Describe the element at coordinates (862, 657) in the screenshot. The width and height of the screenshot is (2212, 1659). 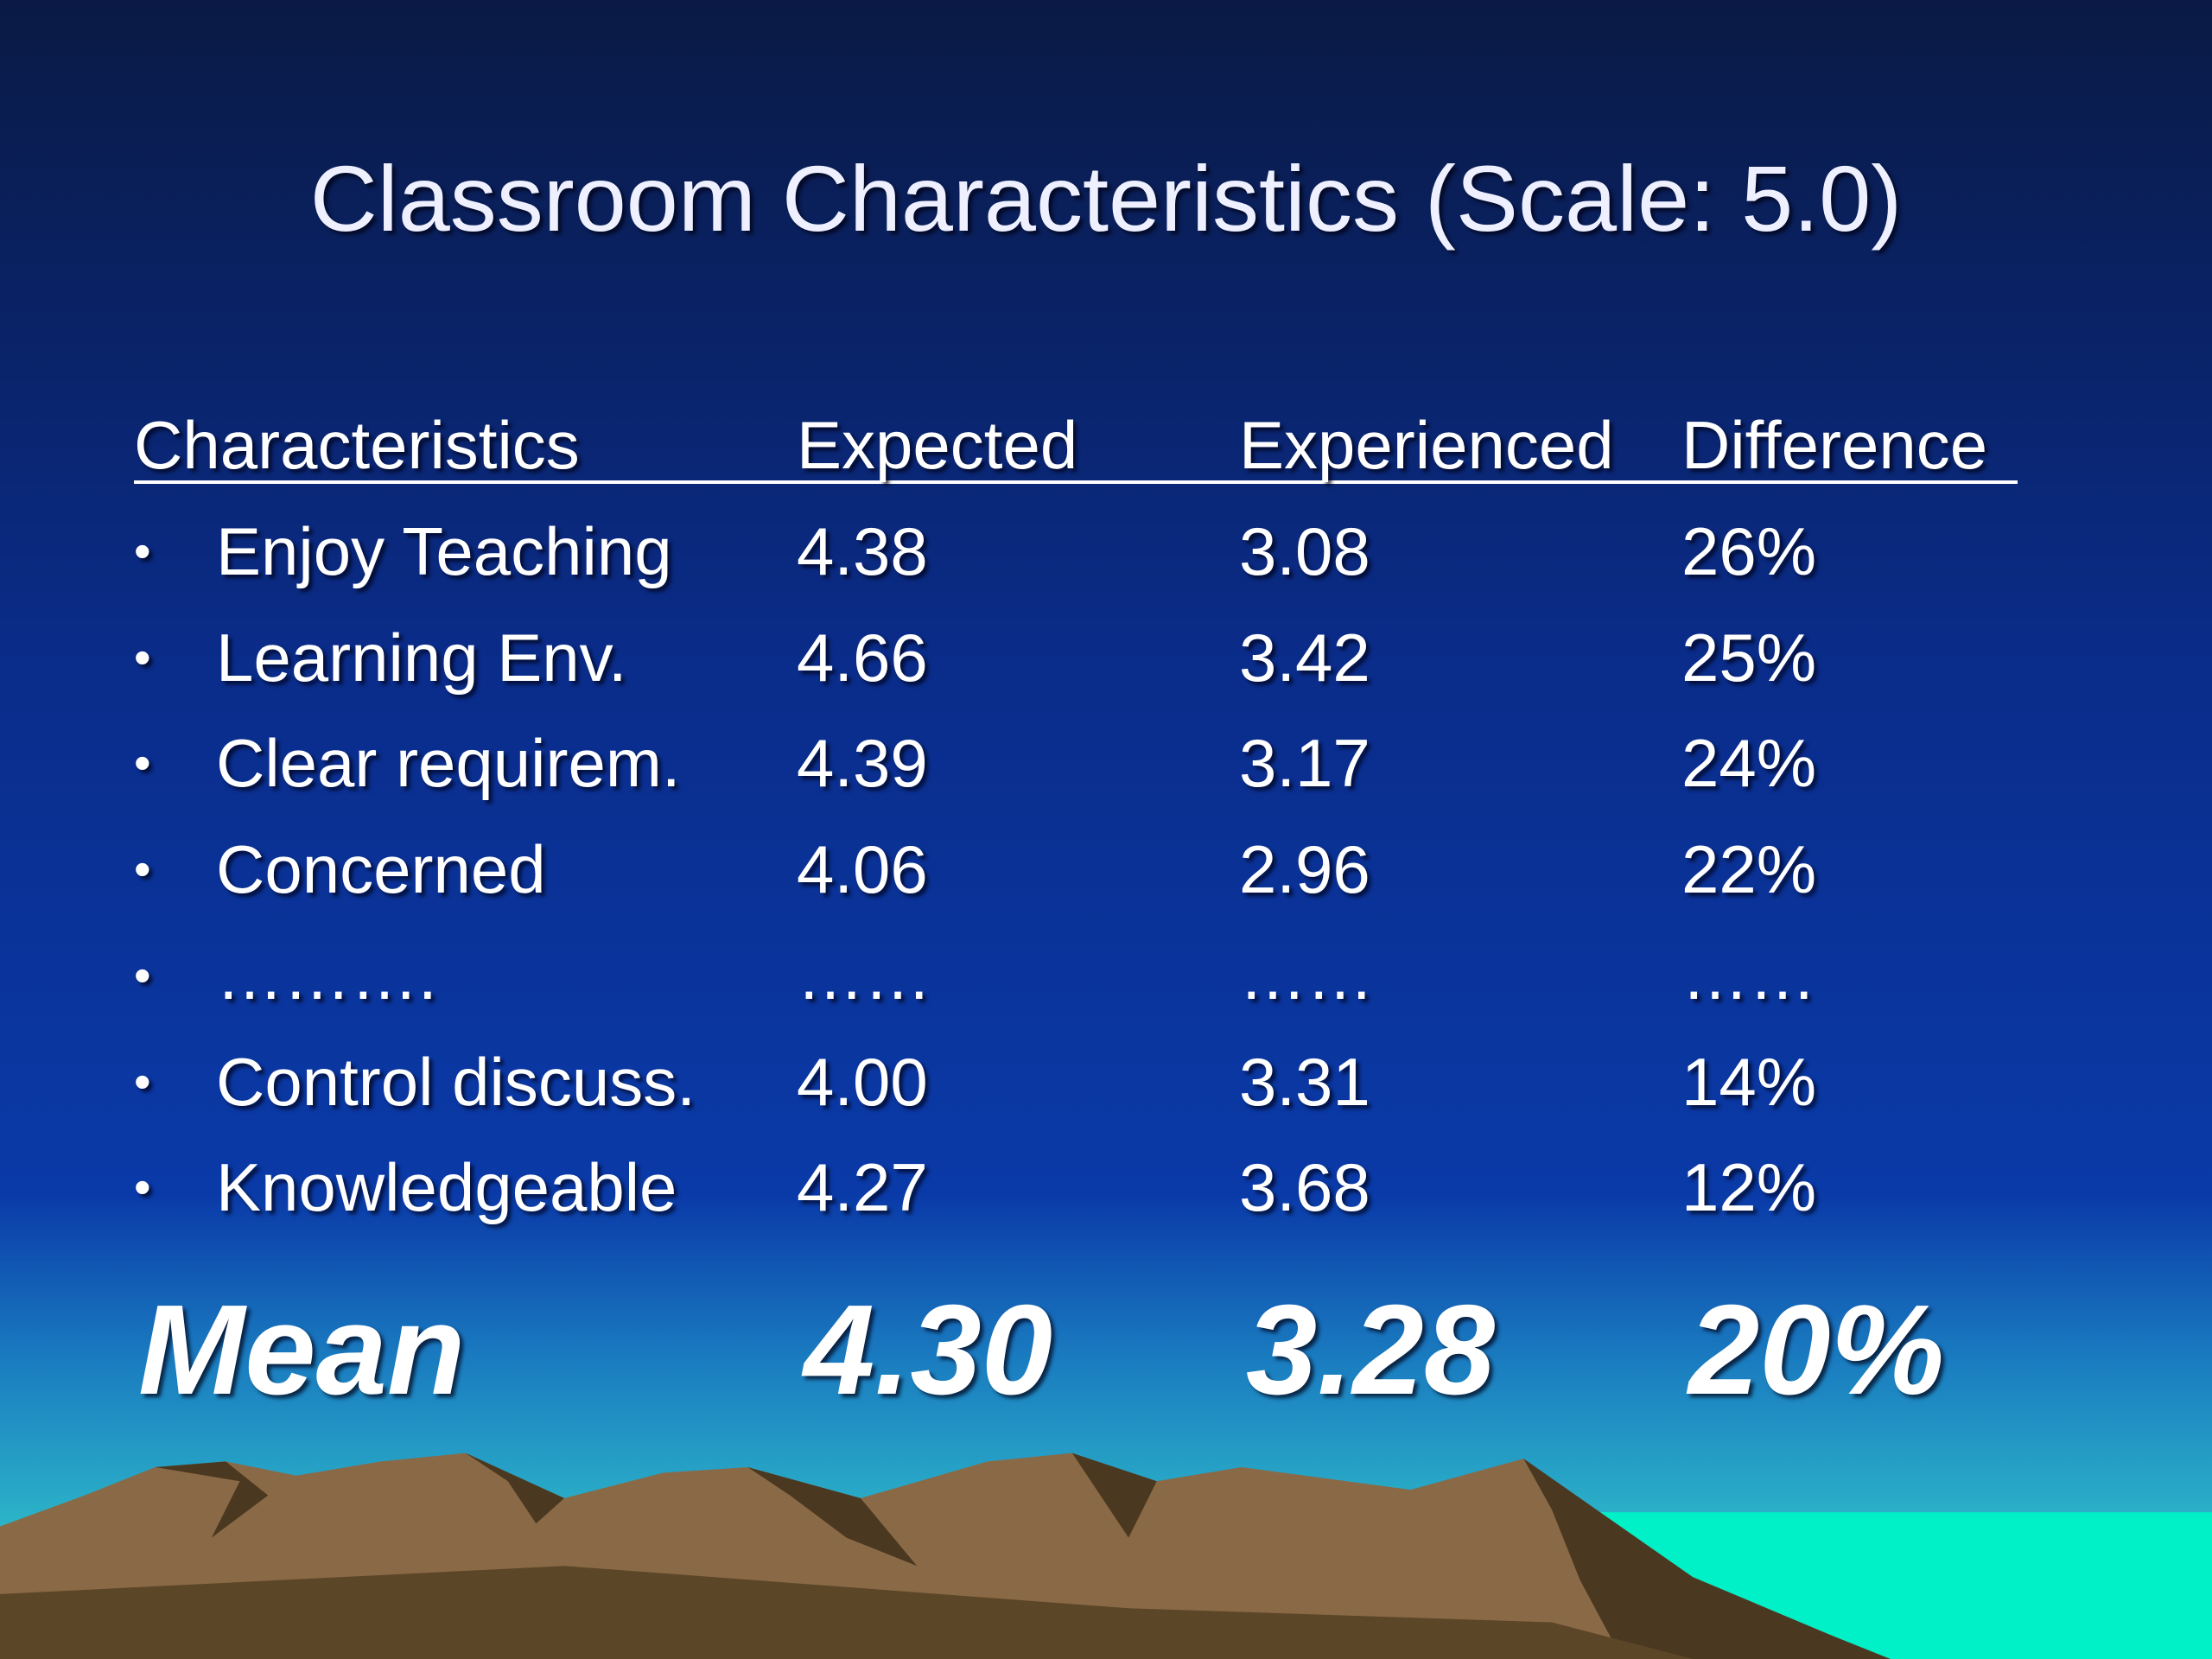
I see `table-cell: 4.66` at that location.